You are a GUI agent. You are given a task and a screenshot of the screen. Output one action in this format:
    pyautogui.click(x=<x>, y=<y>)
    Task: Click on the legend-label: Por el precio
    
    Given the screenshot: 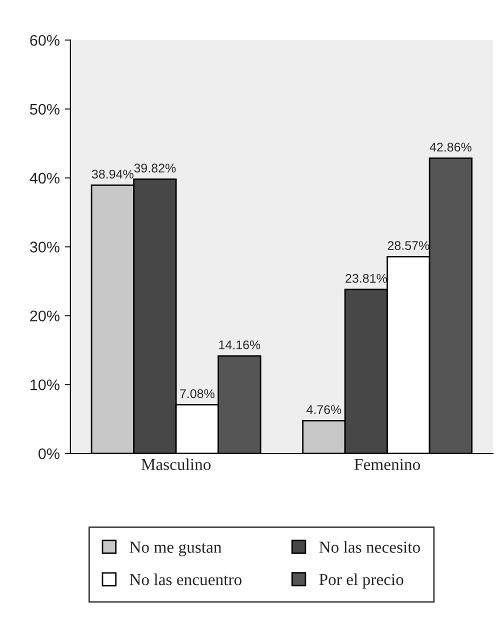 What is the action you would take?
    pyautogui.click(x=361, y=581)
    